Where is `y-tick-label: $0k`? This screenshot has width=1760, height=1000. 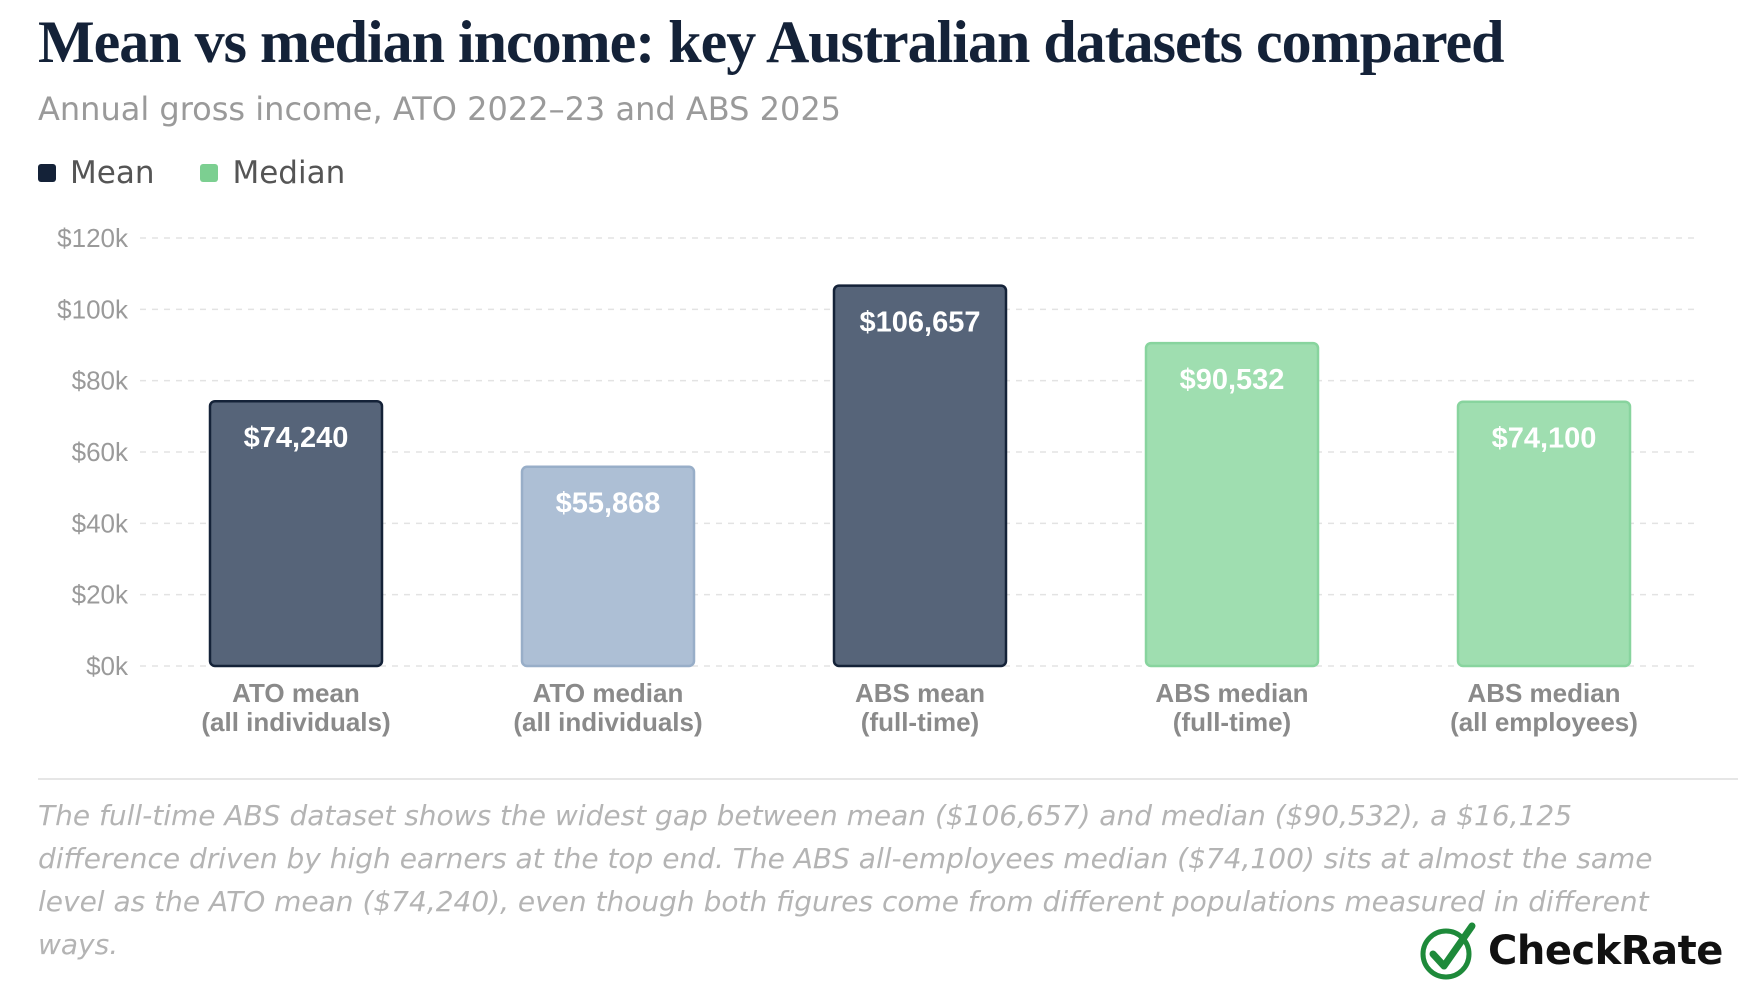 y-tick-label: $0k is located at coordinates (107, 666).